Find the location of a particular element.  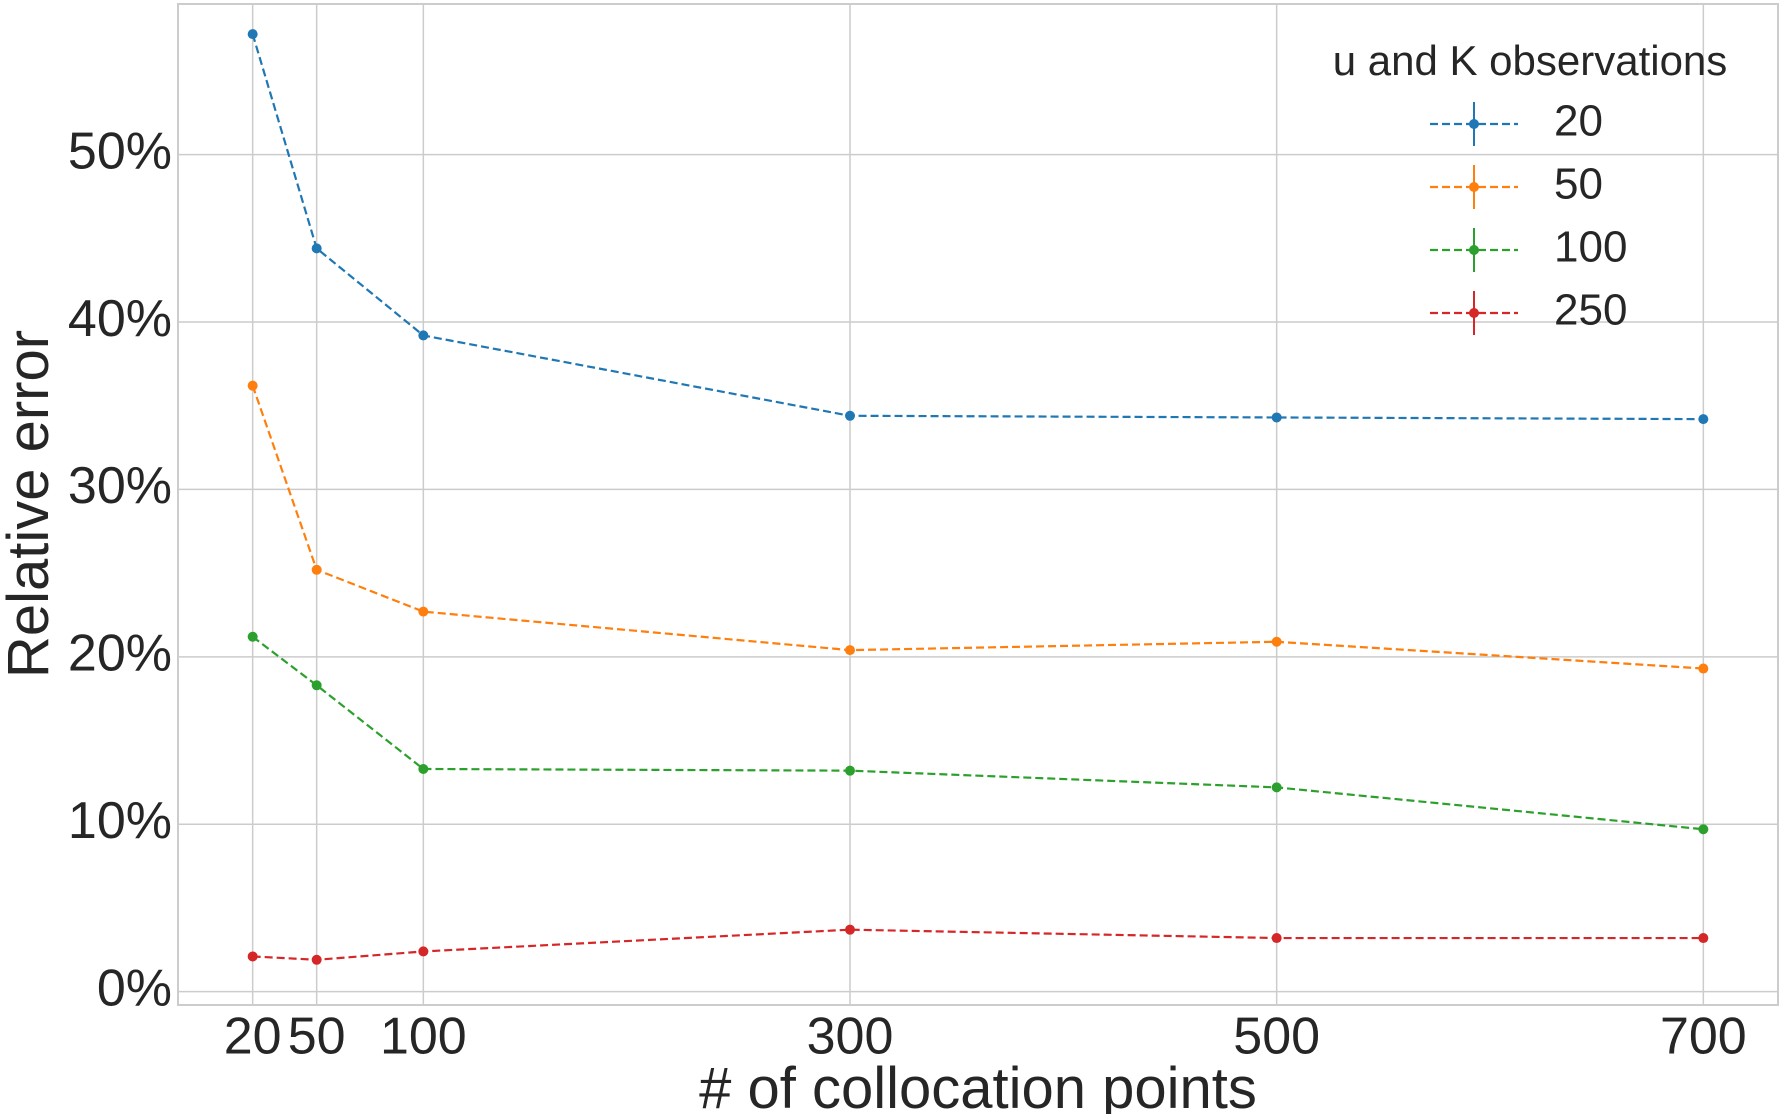

y-tick-label: 40% is located at coordinates (120, 319).